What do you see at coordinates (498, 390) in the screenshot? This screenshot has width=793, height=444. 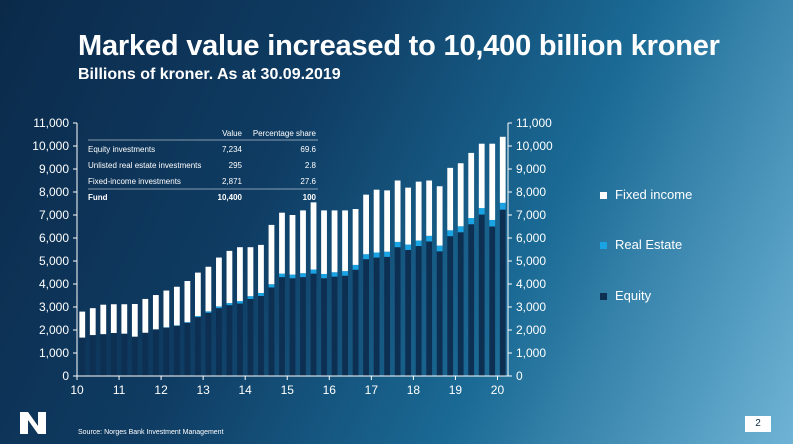 I see `x-tick-label: 20` at bounding box center [498, 390].